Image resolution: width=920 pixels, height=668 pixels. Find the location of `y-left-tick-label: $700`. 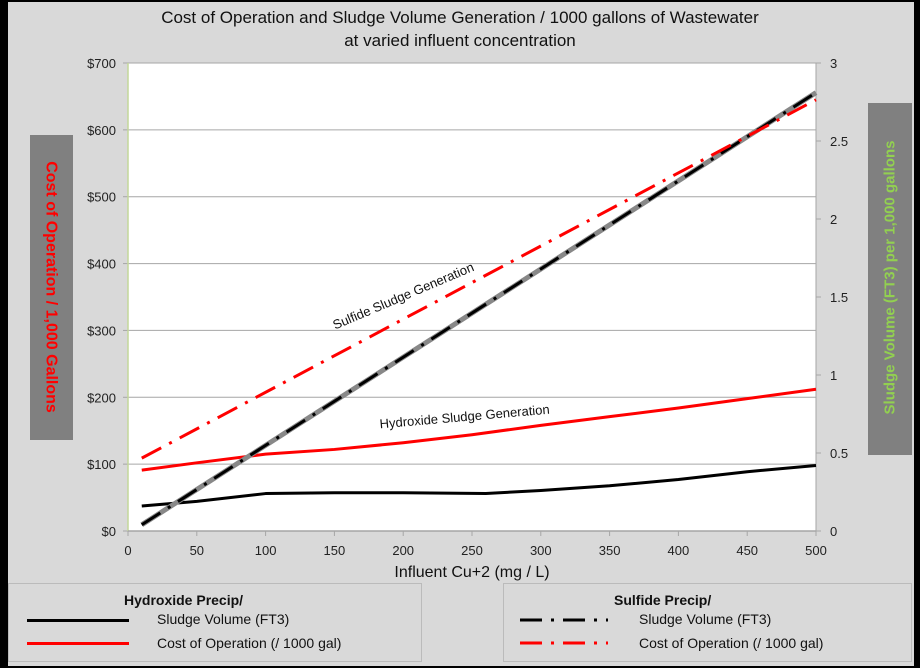

y-left-tick-label: $700 is located at coordinates (101, 63).